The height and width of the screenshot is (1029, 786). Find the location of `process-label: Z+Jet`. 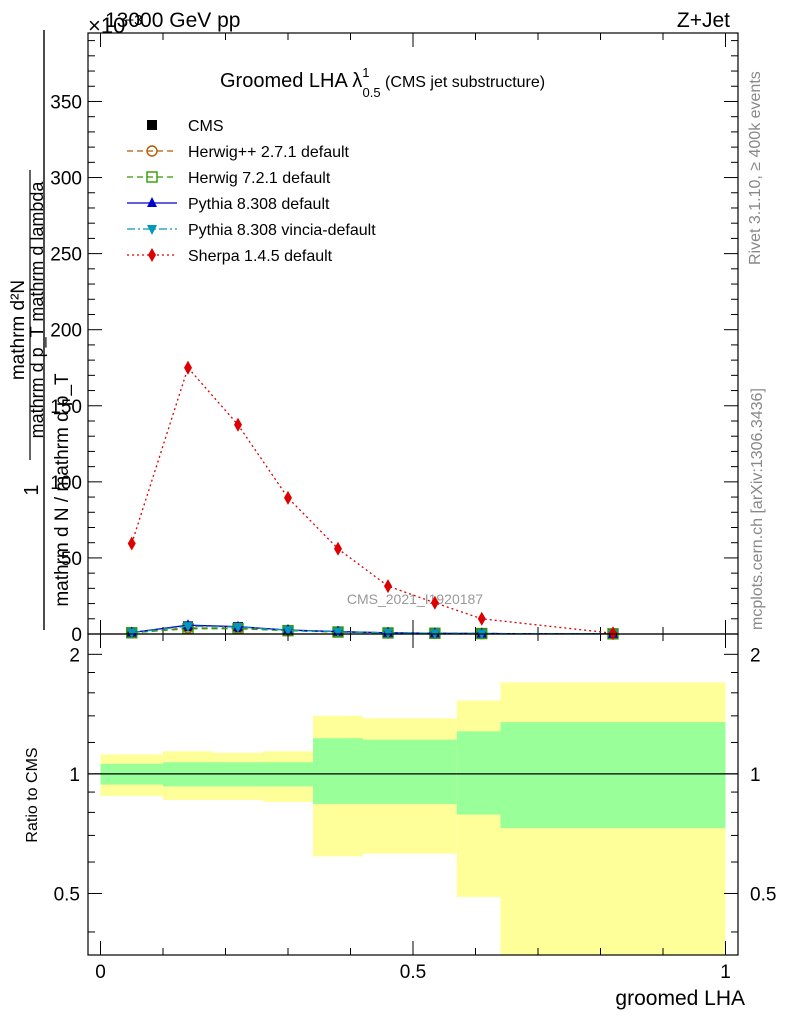

process-label: Z+Jet is located at coordinates (703, 20).